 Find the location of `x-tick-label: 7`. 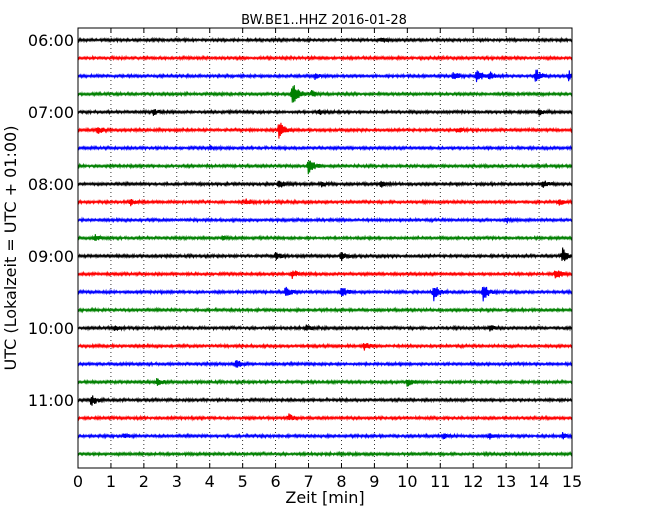

x-tick-label: 7 is located at coordinates (308, 481).